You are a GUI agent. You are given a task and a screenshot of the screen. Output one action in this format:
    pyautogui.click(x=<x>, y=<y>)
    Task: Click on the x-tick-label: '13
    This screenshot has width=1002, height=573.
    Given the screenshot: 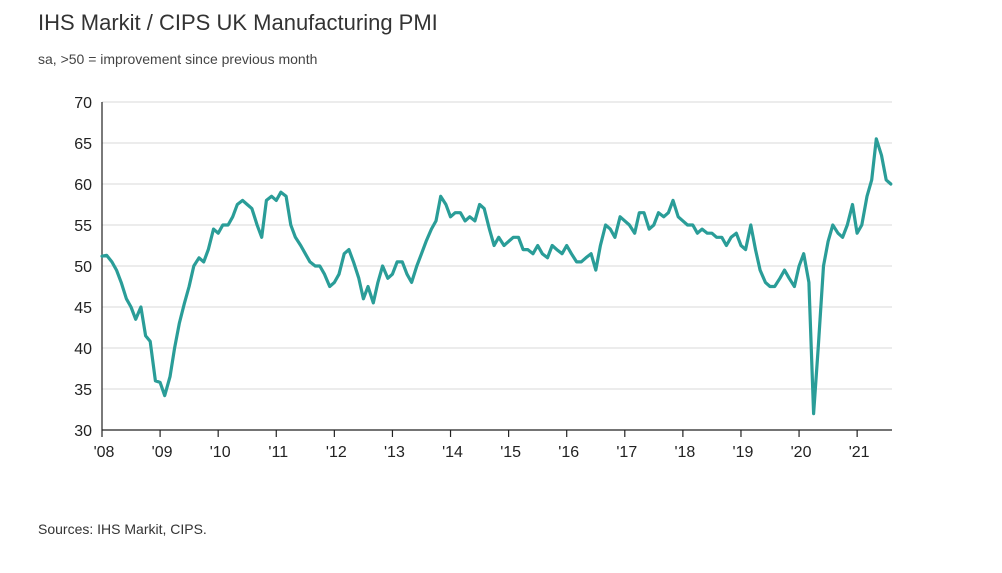 What is the action you would take?
    pyautogui.click(x=394, y=452)
    